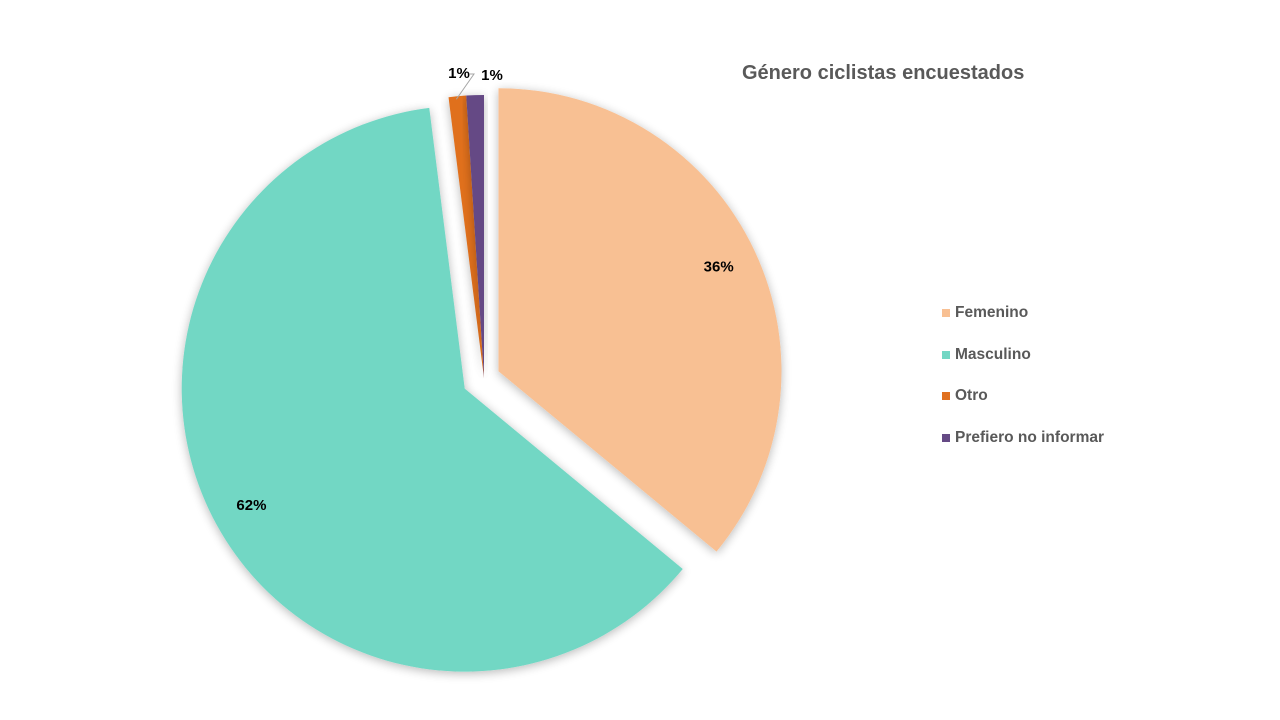  What do you see at coordinates (492, 75) in the screenshot?
I see `data-label-prefiero-no-informar: 1%` at bounding box center [492, 75].